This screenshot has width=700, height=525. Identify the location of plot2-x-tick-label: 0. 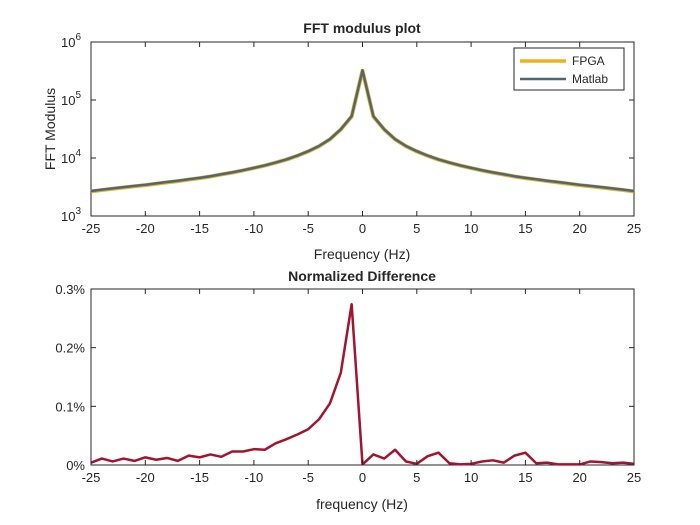
(362, 477).